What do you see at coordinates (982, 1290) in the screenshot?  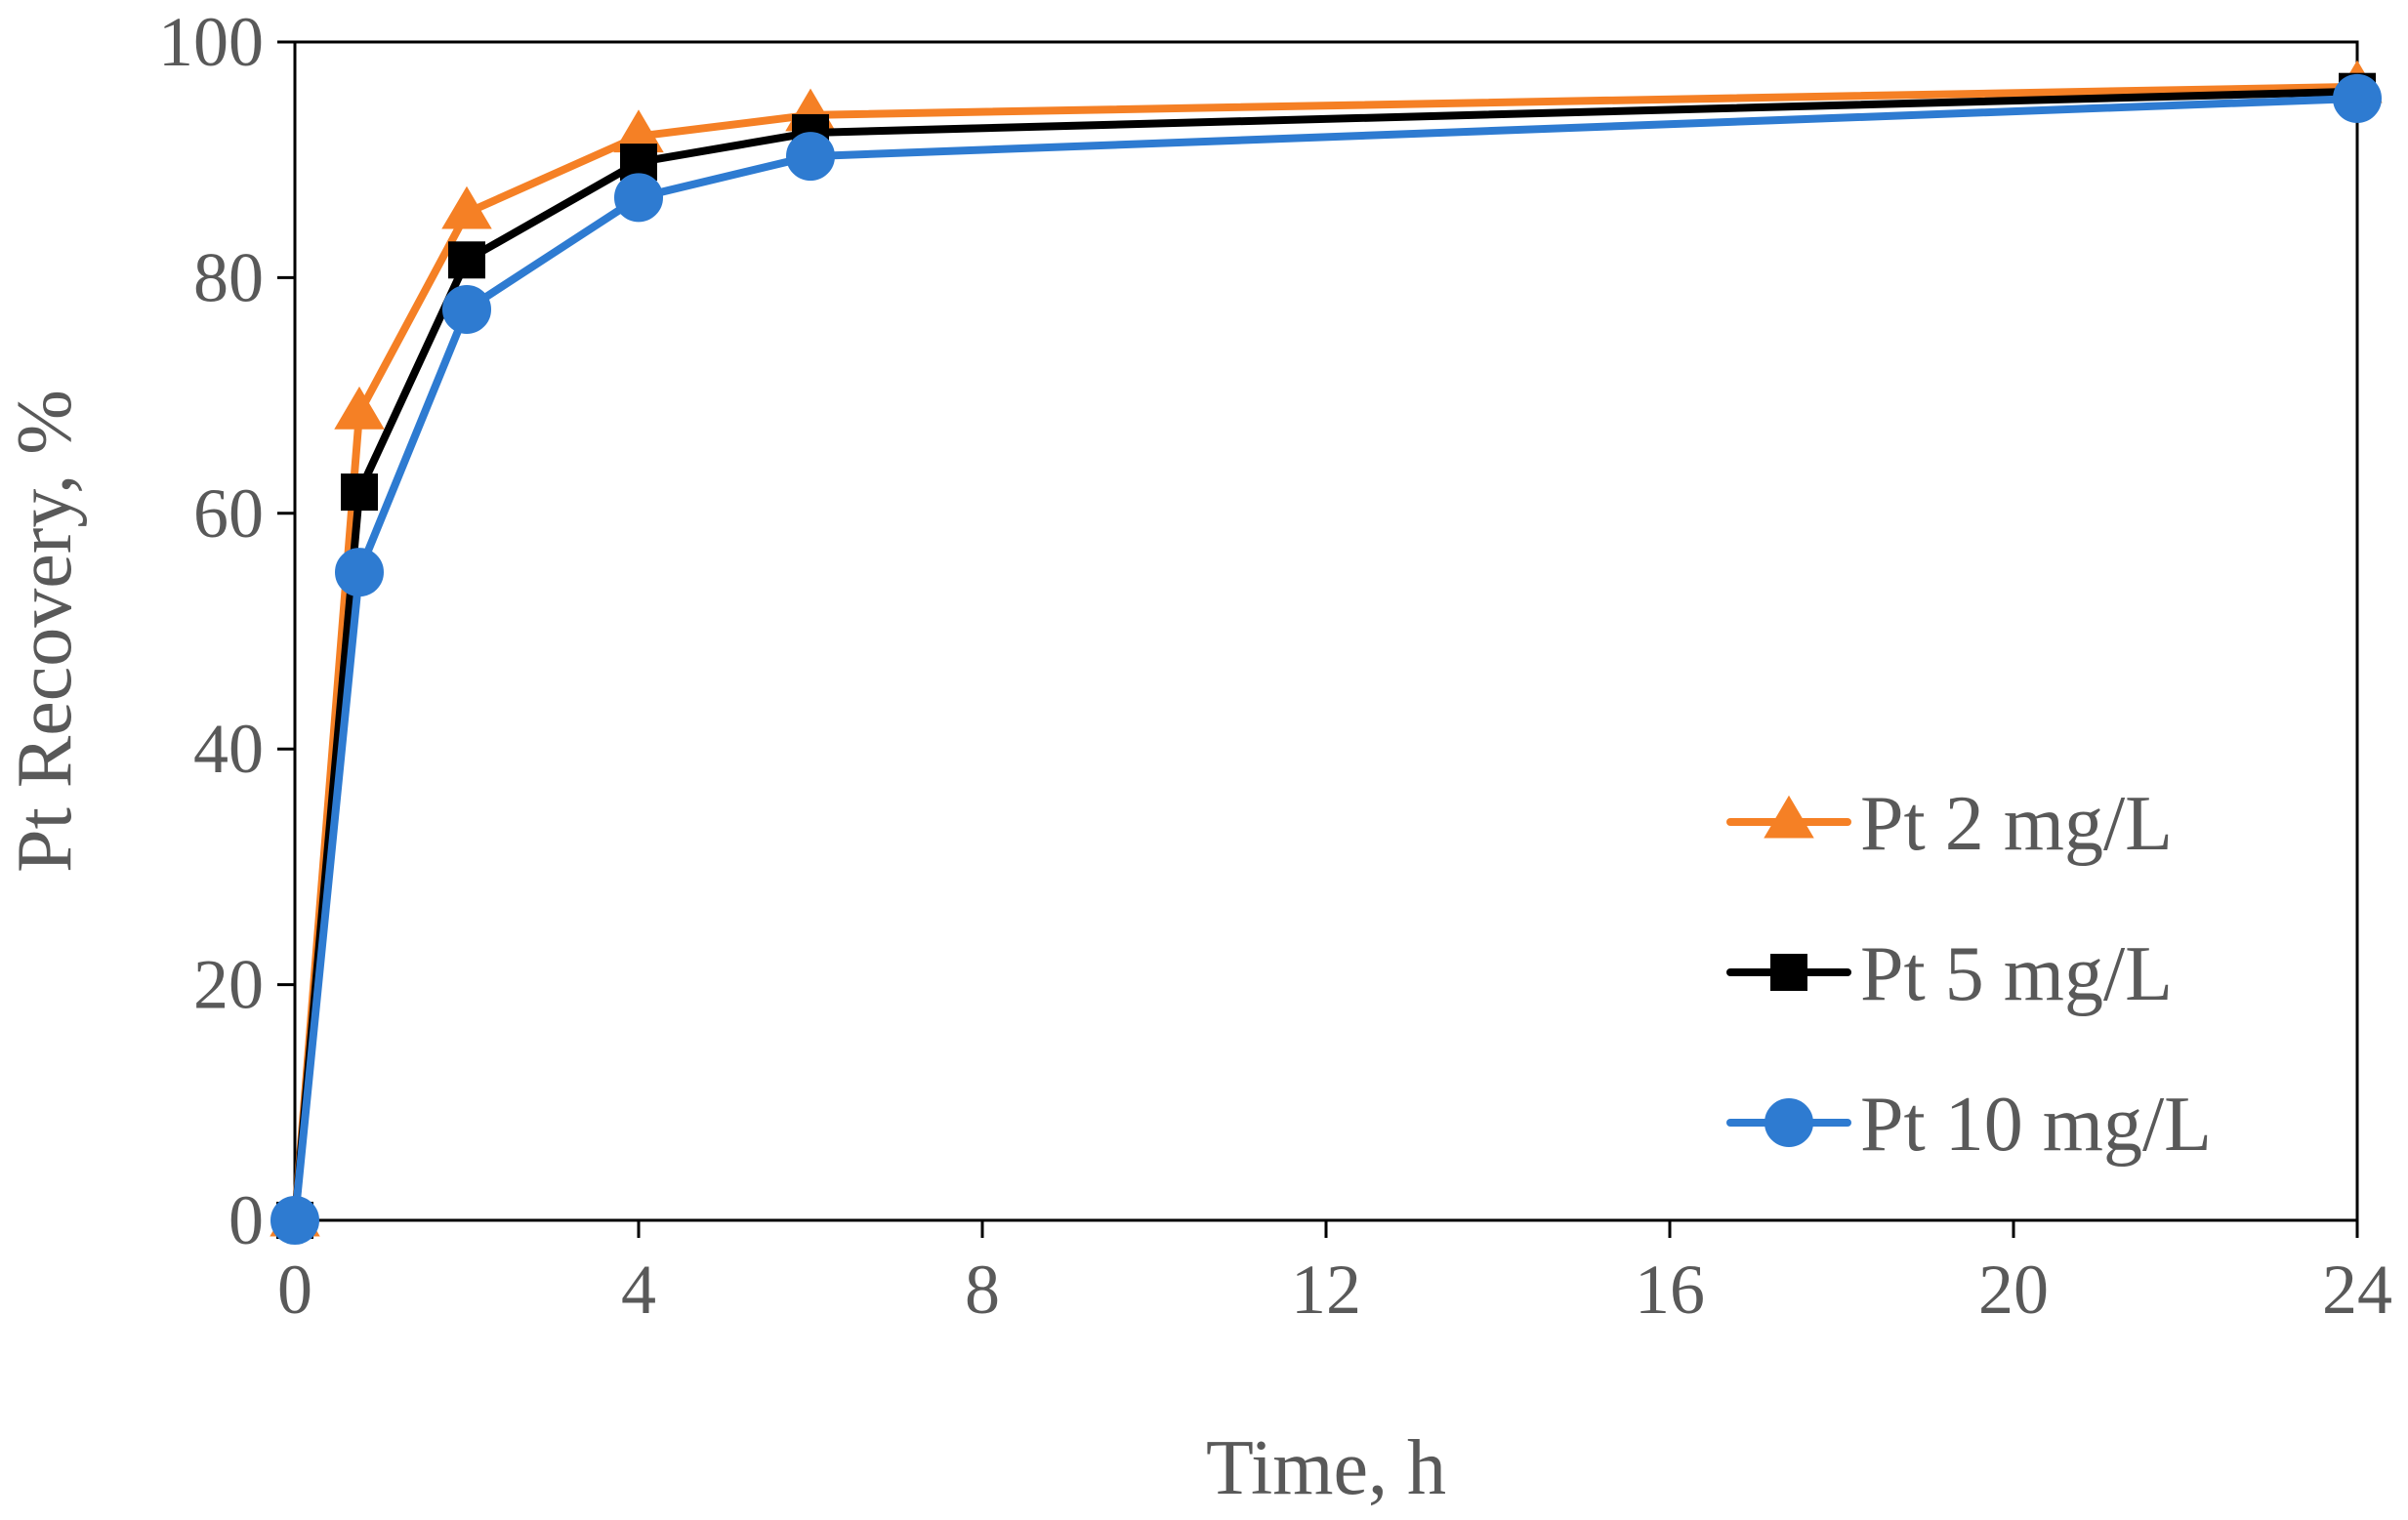 I see `x-tick-label: 8` at bounding box center [982, 1290].